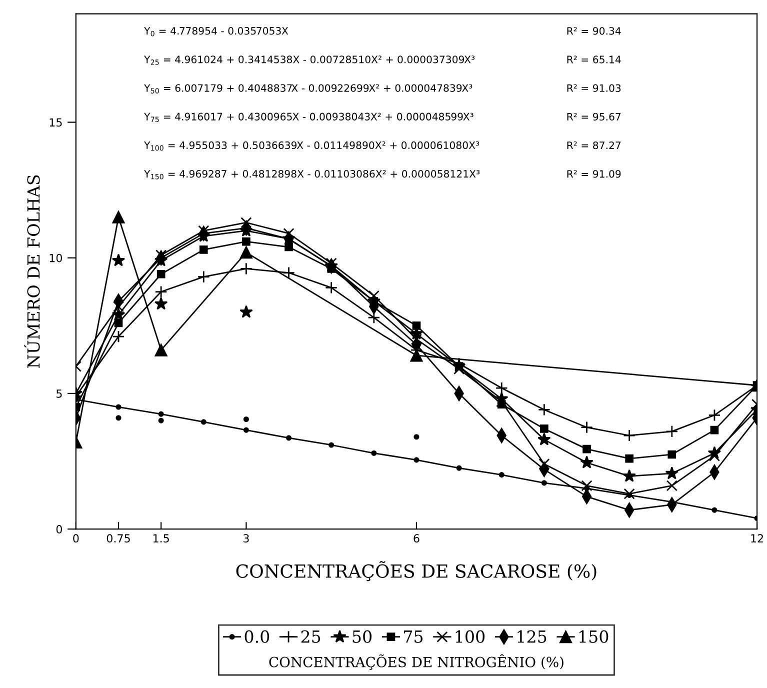 The width and height of the screenshot is (767, 688). What do you see at coordinates (417, 538) in the screenshot?
I see `x-tick-label: 6` at bounding box center [417, 538].